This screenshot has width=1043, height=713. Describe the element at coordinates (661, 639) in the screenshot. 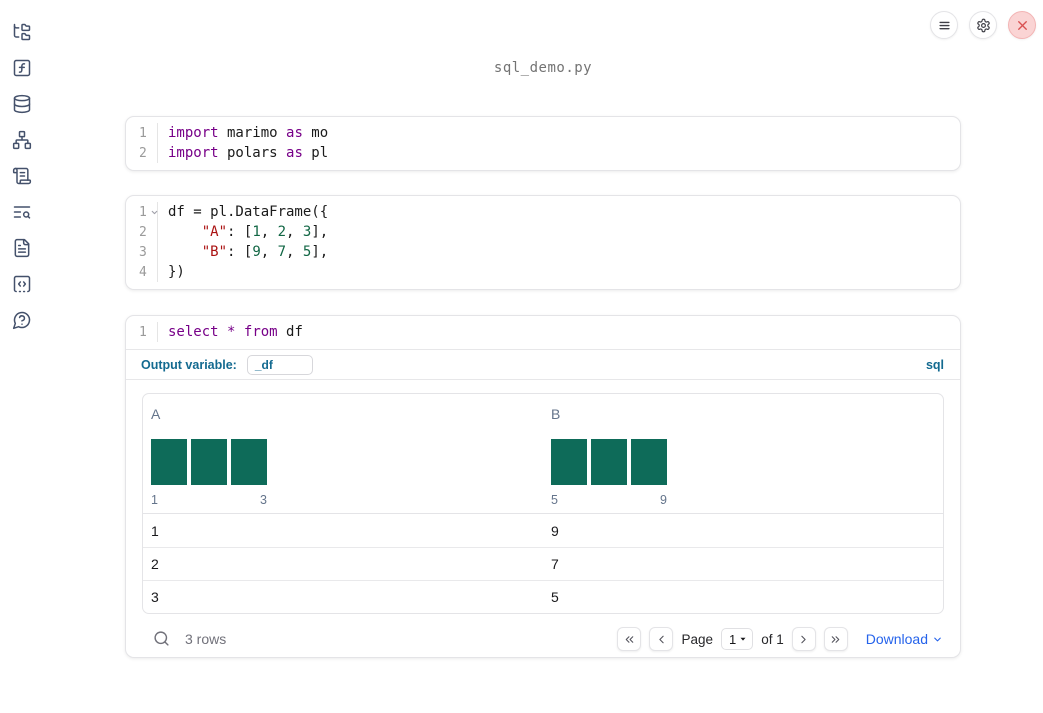

I see `prev-page-button` at that location.